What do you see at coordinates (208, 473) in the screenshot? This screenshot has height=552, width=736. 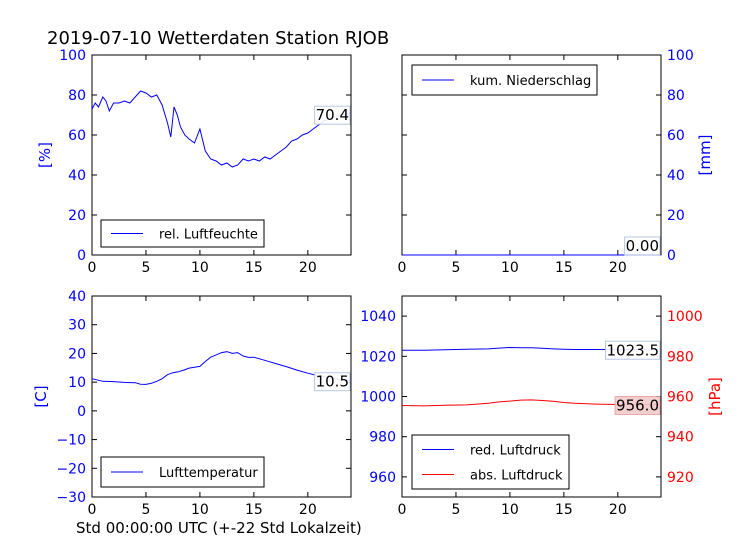 I see `legend-label: Lufttemperatur` at bounding box center [208, 473].